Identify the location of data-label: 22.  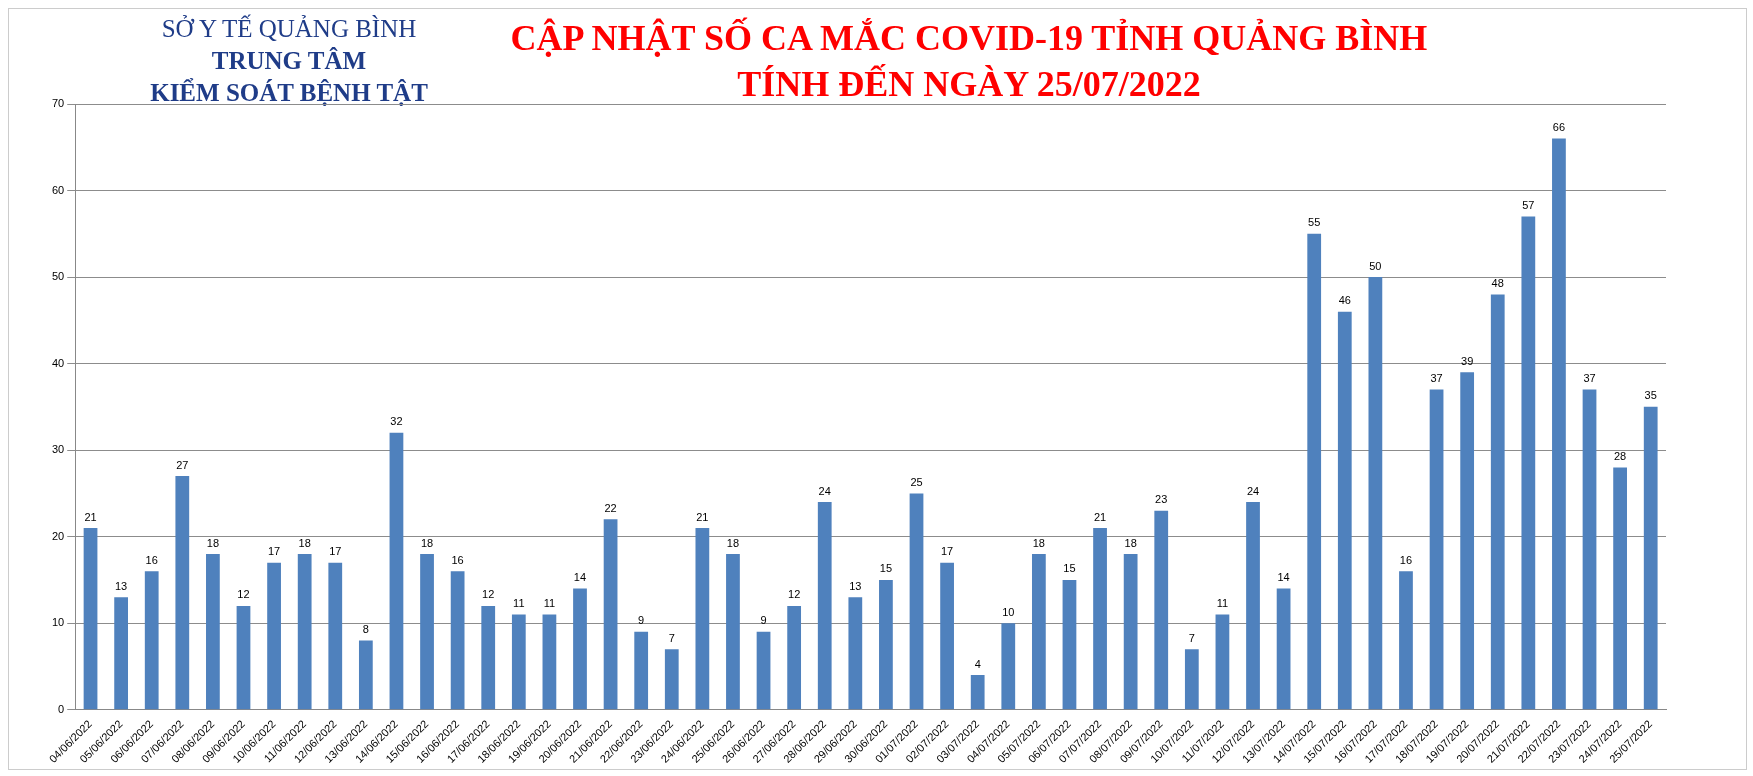
(610, 507).